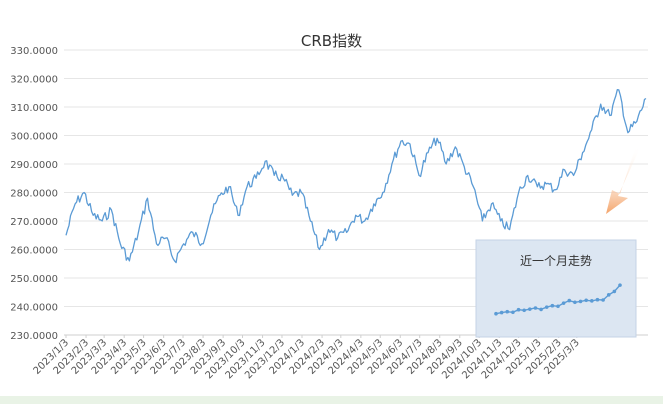 The height and width of the screenshot is (404, 663). Describe the element at coordinates (34, 51) in the screenshot. I see `y-tick-label: 330.0000` at that location.